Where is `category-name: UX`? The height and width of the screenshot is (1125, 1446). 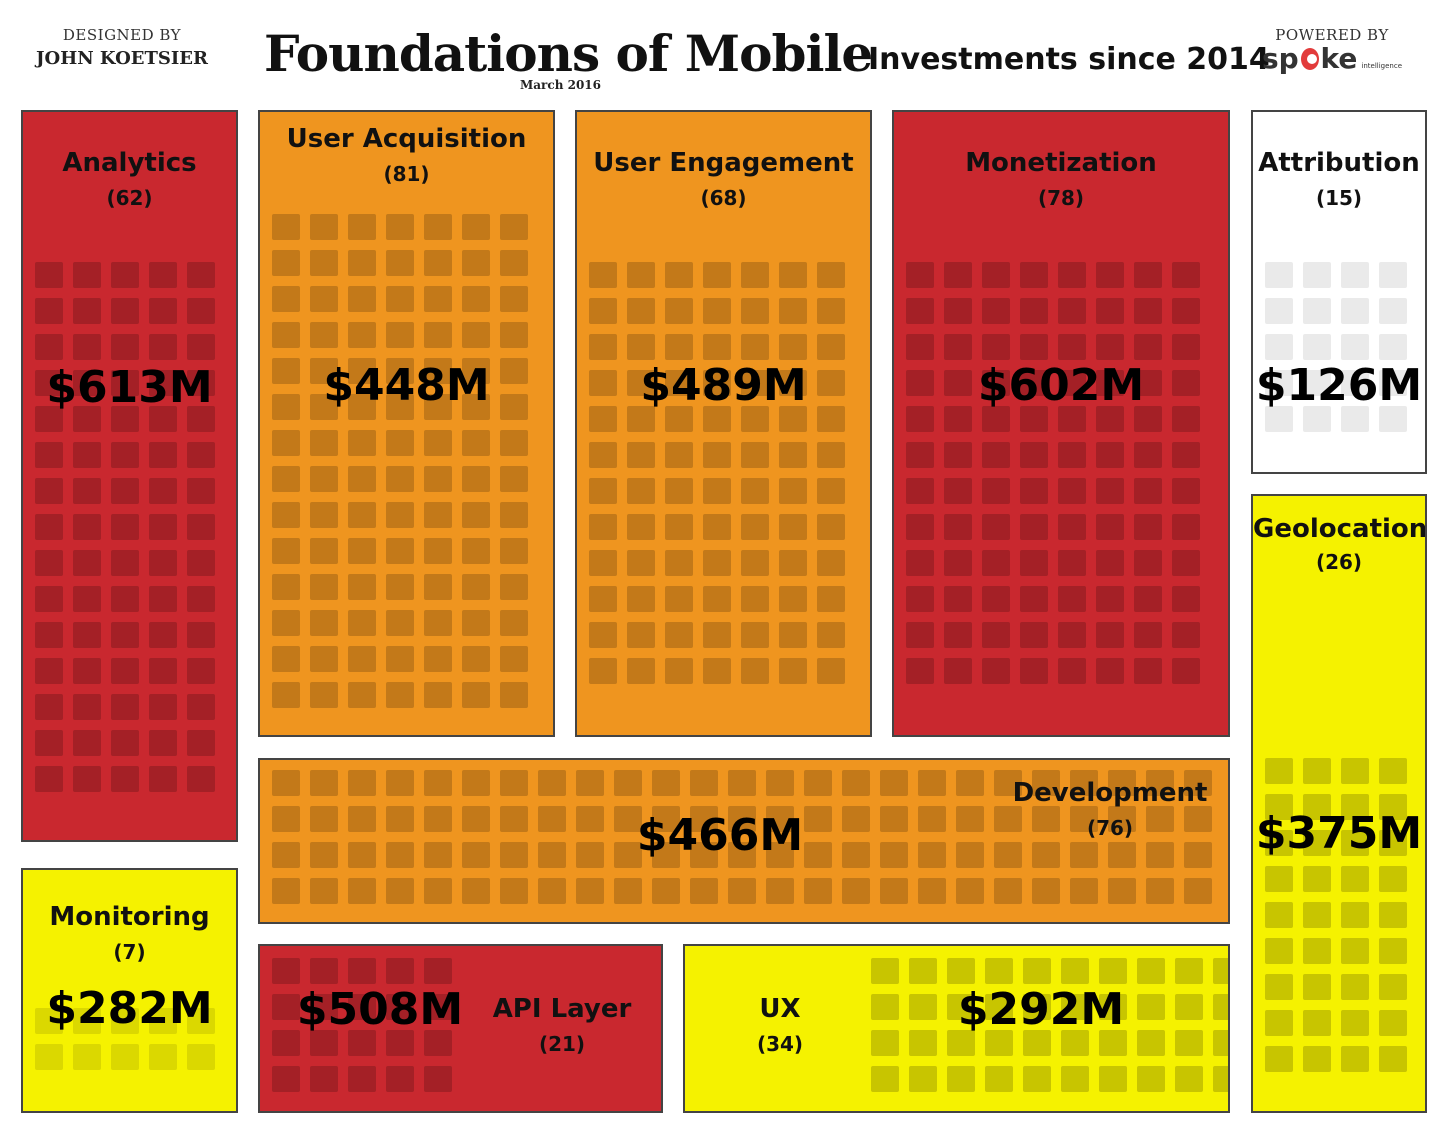
category-name: UX is located at coordinates (780, 1009).